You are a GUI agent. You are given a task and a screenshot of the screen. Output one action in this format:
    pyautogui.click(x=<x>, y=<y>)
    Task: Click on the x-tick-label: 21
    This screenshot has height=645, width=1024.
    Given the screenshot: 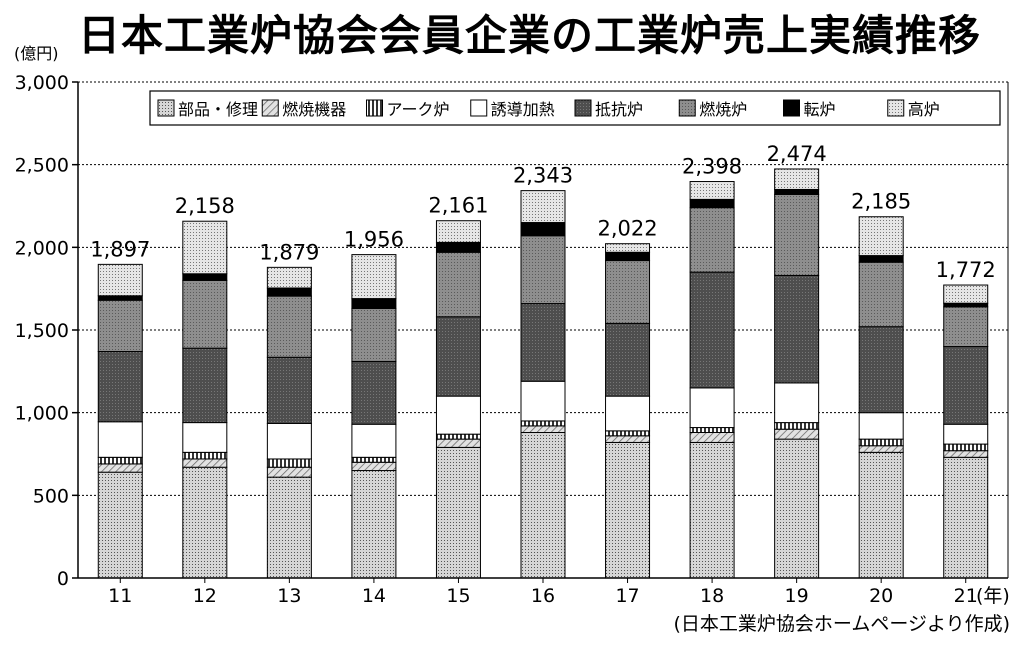 What is the action you would take?
    pyautogui.click(x=966, y=596)
    